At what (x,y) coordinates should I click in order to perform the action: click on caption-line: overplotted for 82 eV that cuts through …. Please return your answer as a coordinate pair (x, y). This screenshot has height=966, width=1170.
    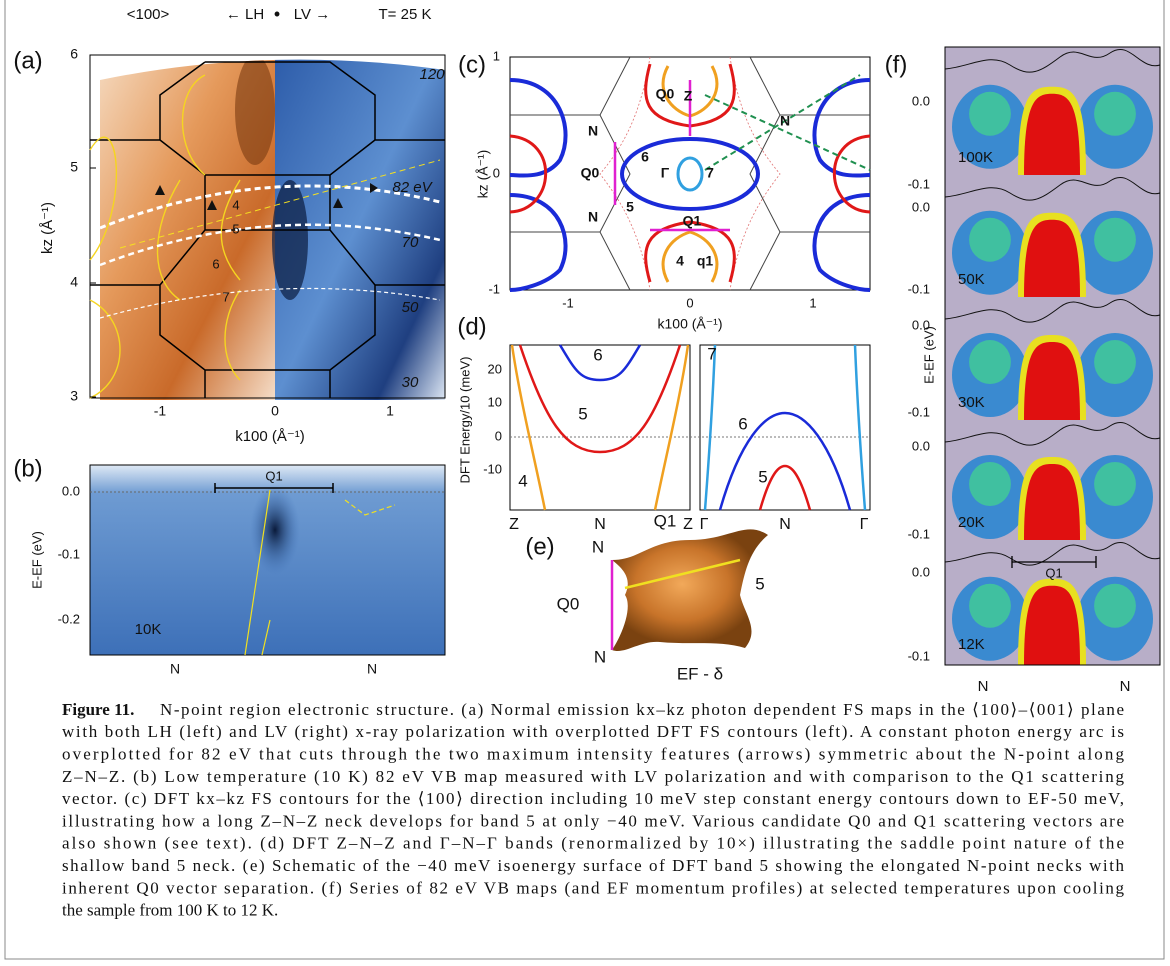
    Looking at the image, I should click on (593, 754).